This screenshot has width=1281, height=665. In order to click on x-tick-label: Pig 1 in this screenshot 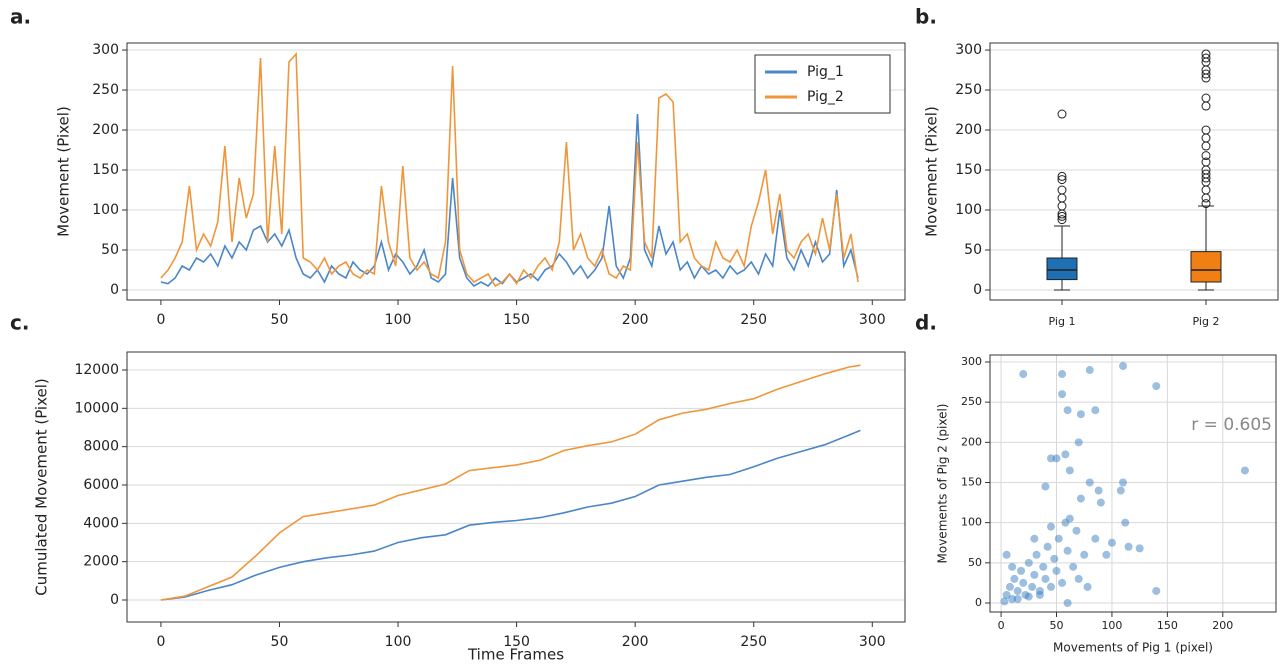, I will do `click(1062, 321)`.